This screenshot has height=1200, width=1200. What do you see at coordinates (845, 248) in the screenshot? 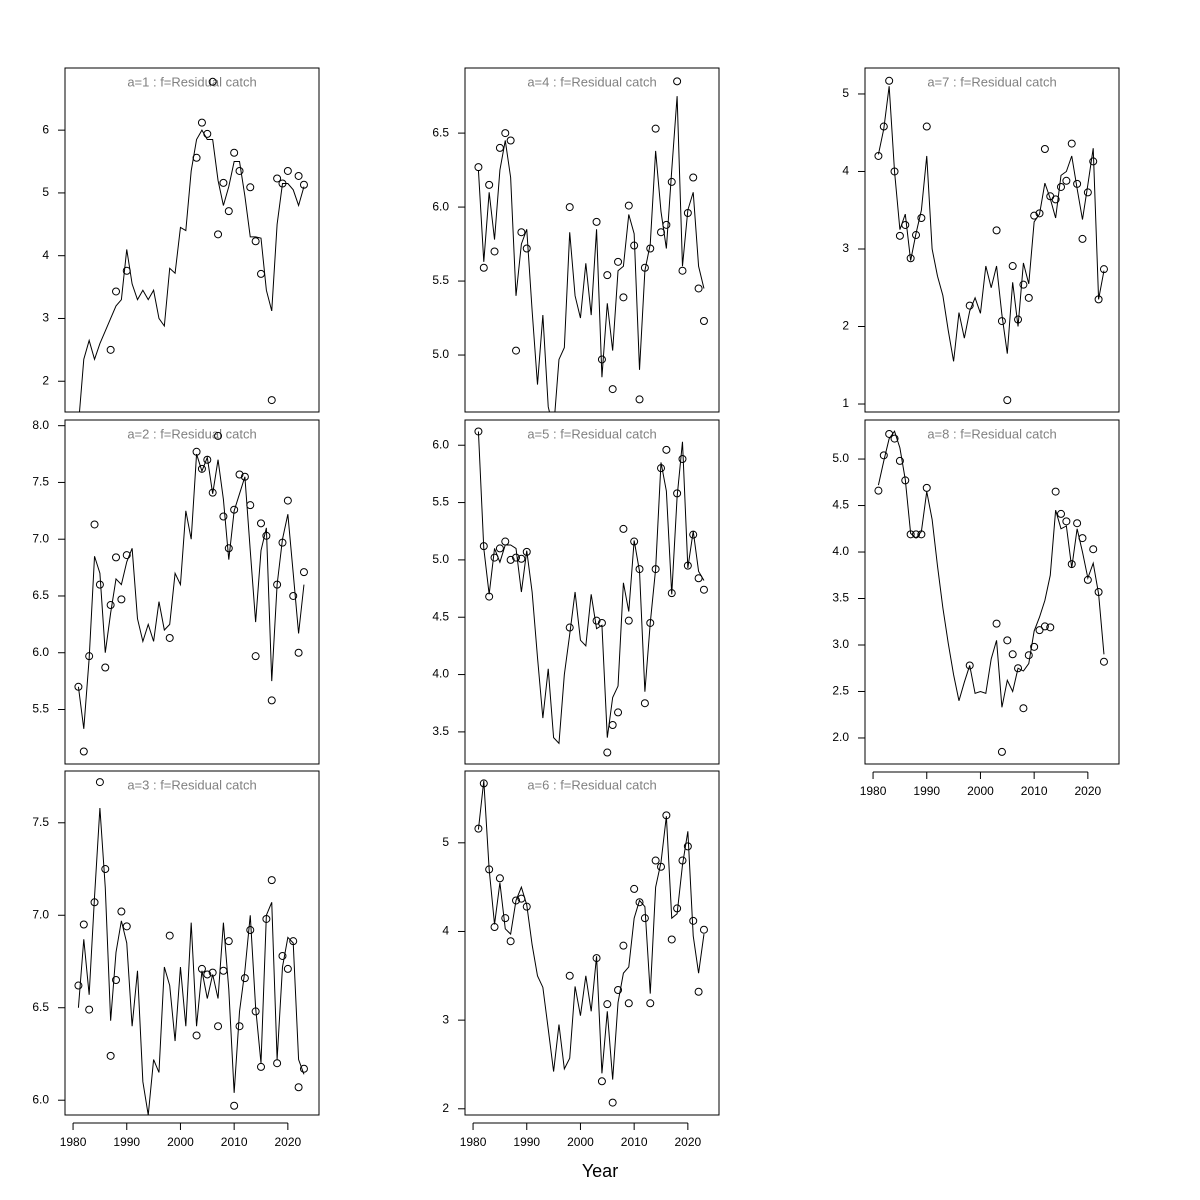
I see `y-tick-label: 3` at bounding box center [845, 248].